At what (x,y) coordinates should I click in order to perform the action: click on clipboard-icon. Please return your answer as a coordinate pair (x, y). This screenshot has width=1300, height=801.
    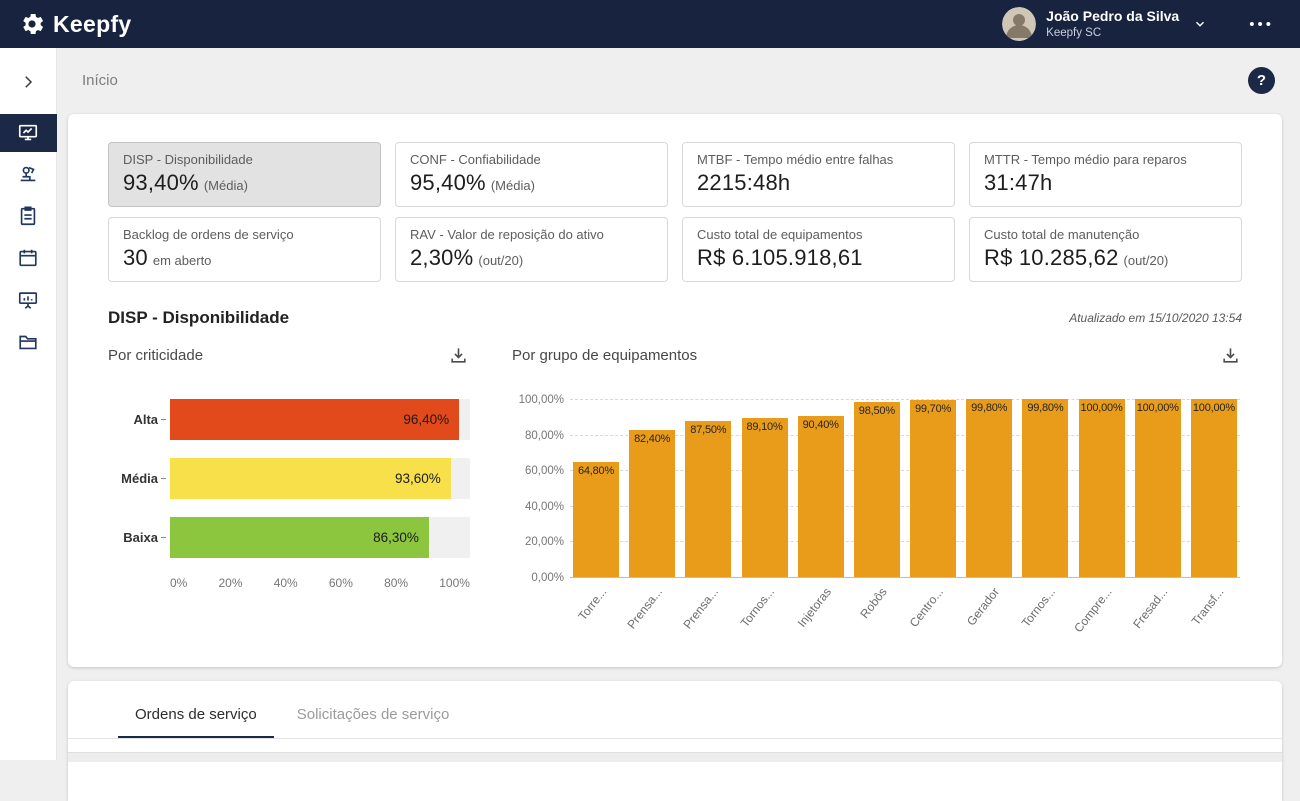
    Looking at the image, I should click on (28, 216).